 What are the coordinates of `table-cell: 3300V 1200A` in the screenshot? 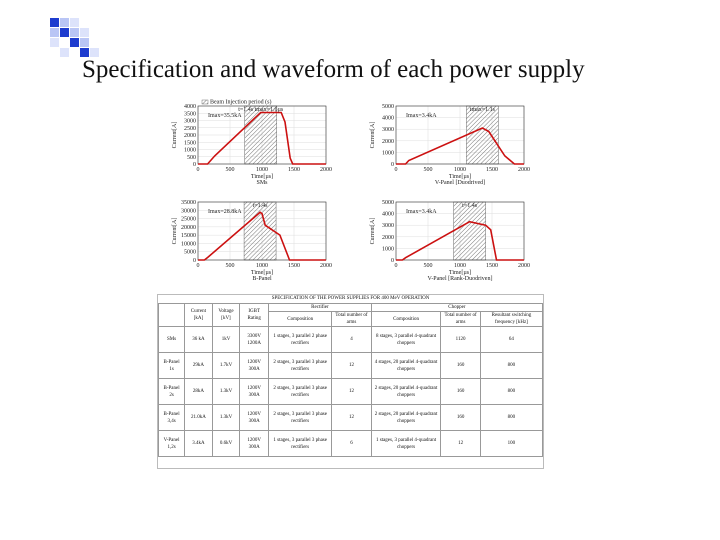 It's located at (254, 339).